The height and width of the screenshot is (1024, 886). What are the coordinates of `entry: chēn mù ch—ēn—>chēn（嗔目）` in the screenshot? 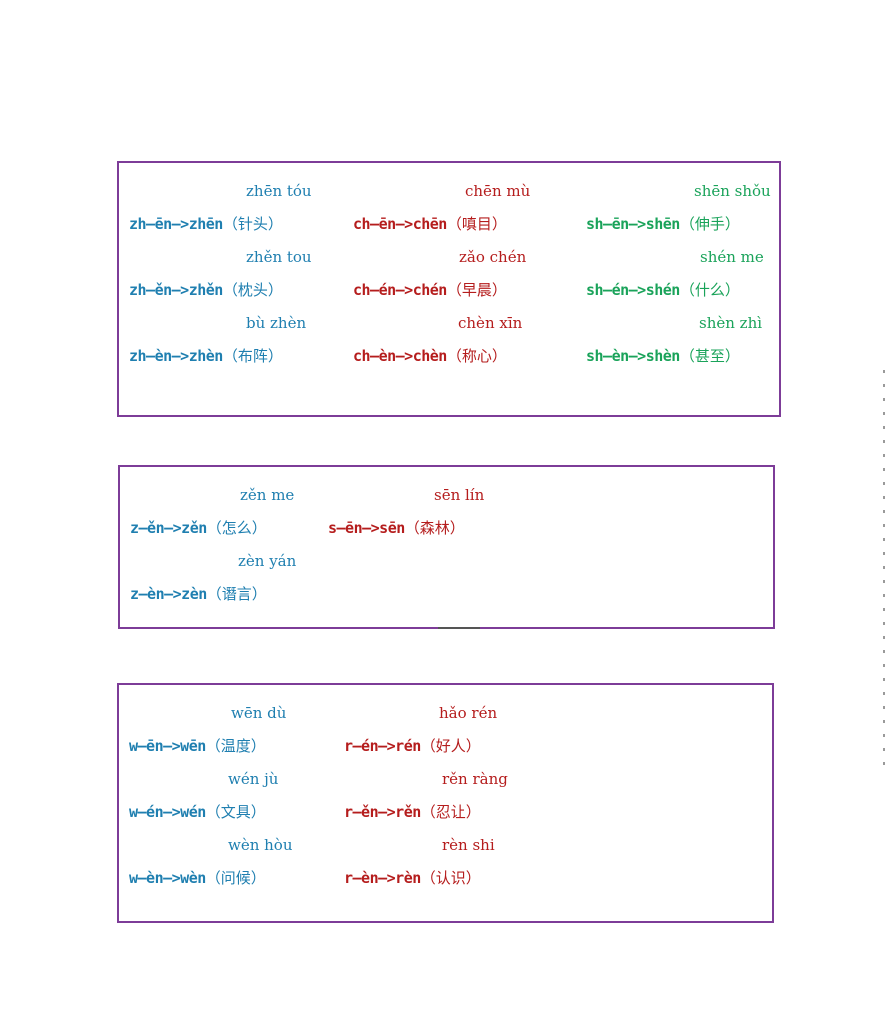 It's located at (453, 212).